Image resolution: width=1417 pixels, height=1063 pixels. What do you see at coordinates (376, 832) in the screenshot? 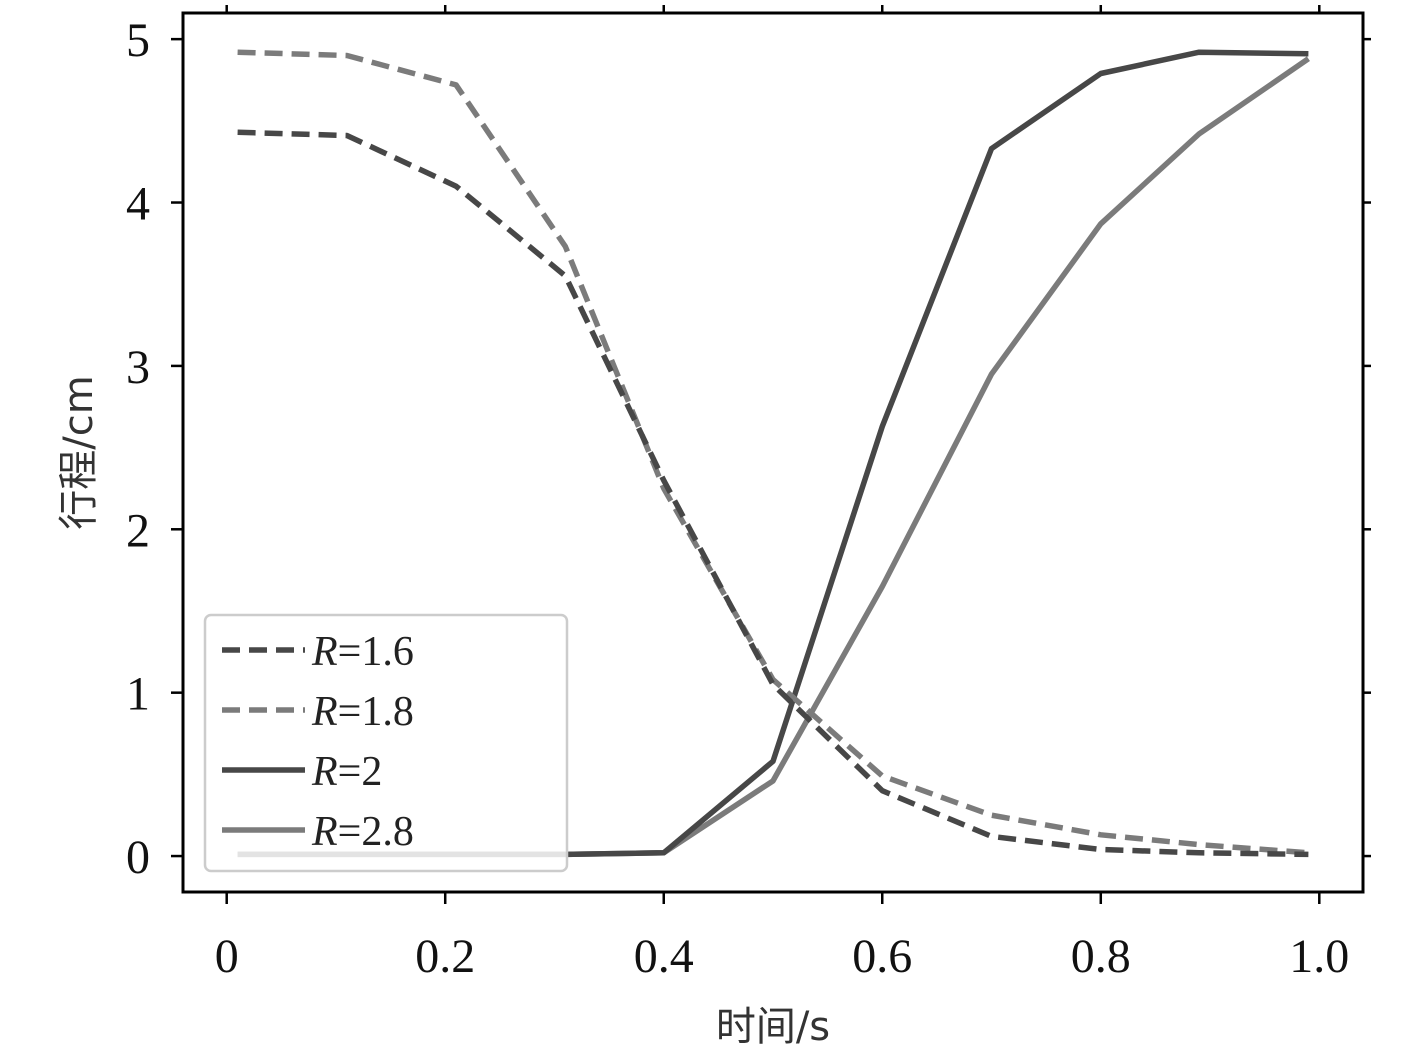
I see `legend-label-value: =2.8` at bounding box center [376, 832].